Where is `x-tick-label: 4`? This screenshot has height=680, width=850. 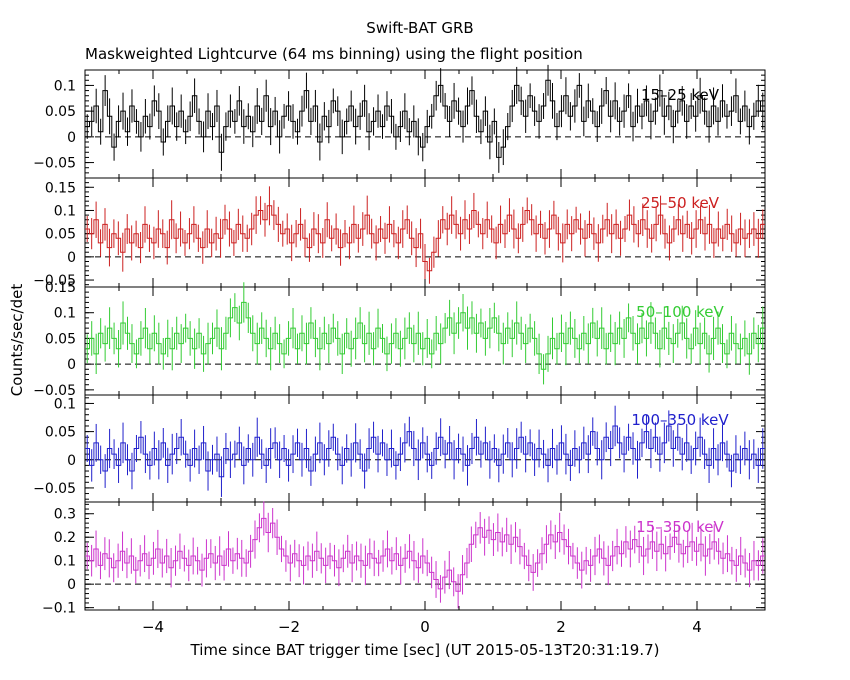
x-tick-label: 4 is located at coordinates (697, 627).